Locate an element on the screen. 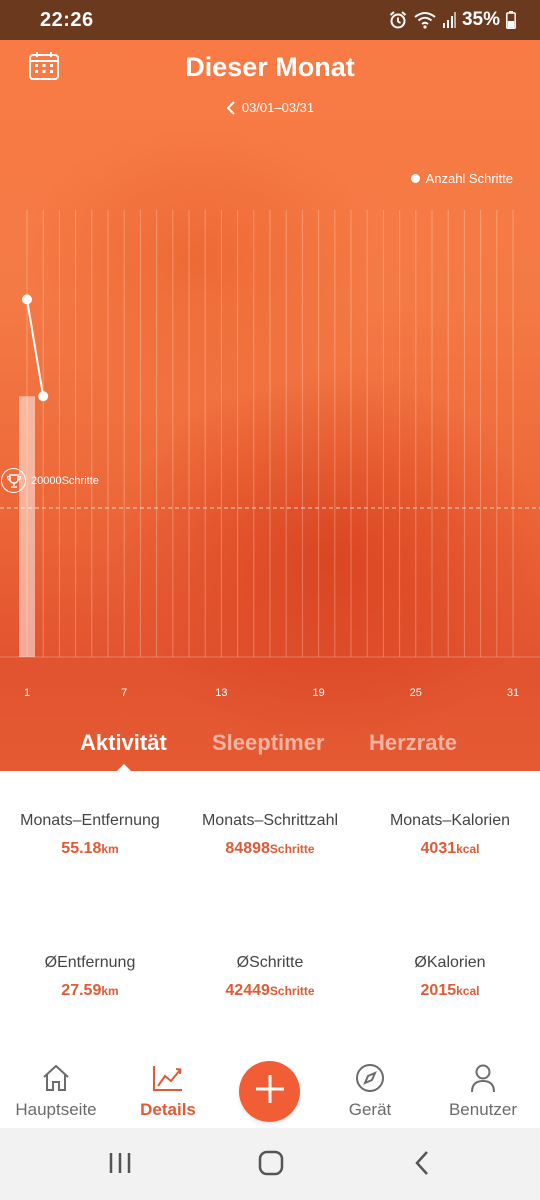  alarm-icon is located at coordinates (398, 20).